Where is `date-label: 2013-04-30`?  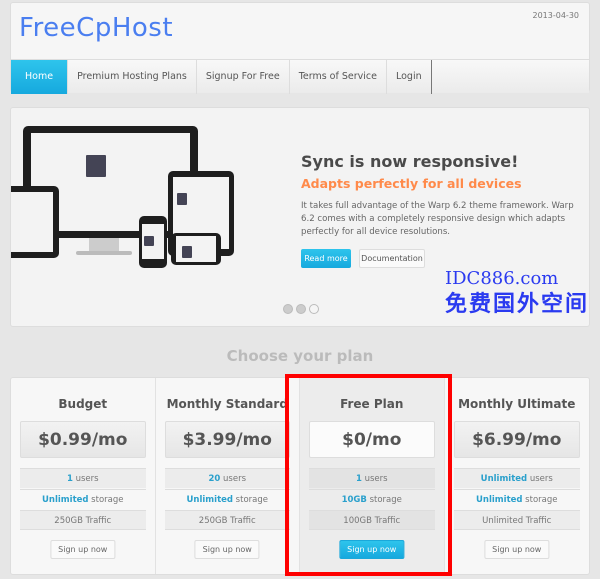
date-label: 2013-04-30 is located at coordinates (556, 15).